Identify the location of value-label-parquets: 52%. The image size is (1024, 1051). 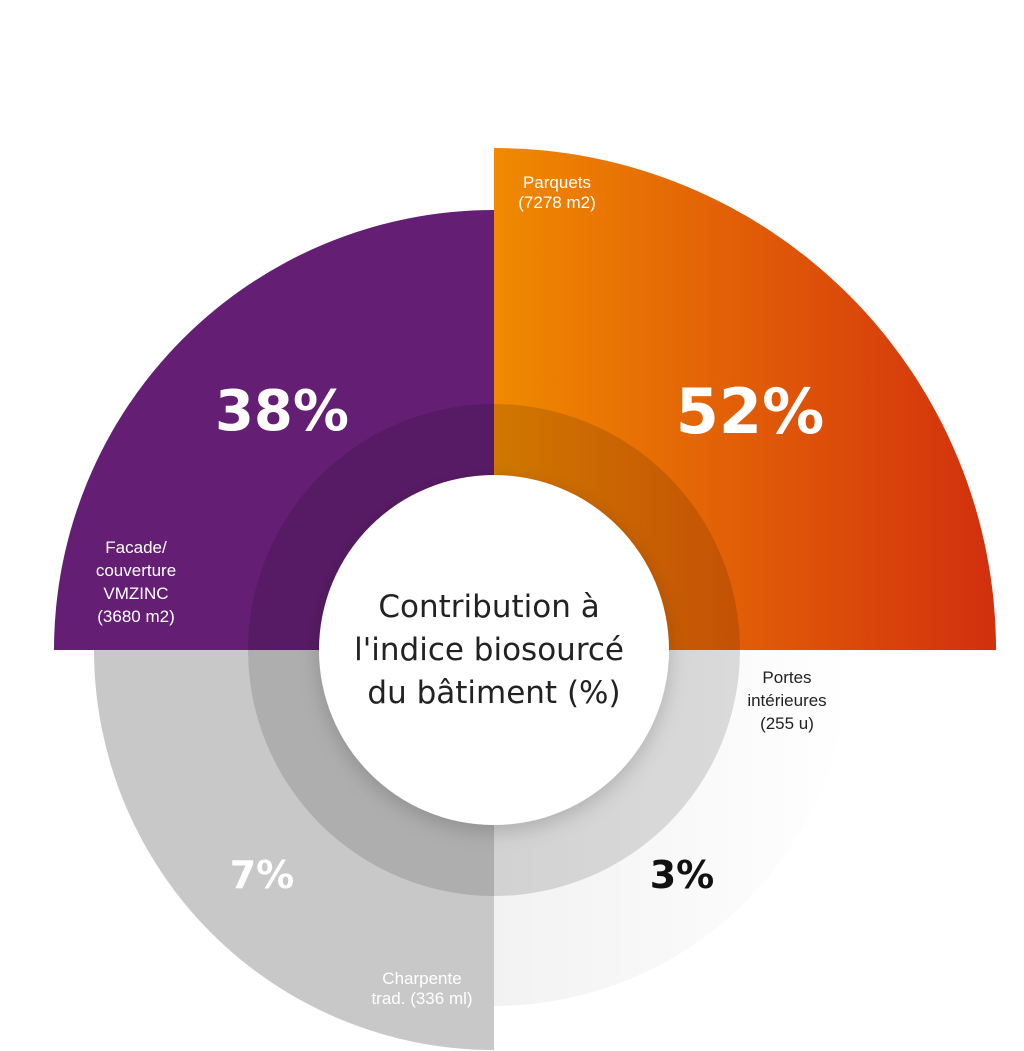
(750, 411).